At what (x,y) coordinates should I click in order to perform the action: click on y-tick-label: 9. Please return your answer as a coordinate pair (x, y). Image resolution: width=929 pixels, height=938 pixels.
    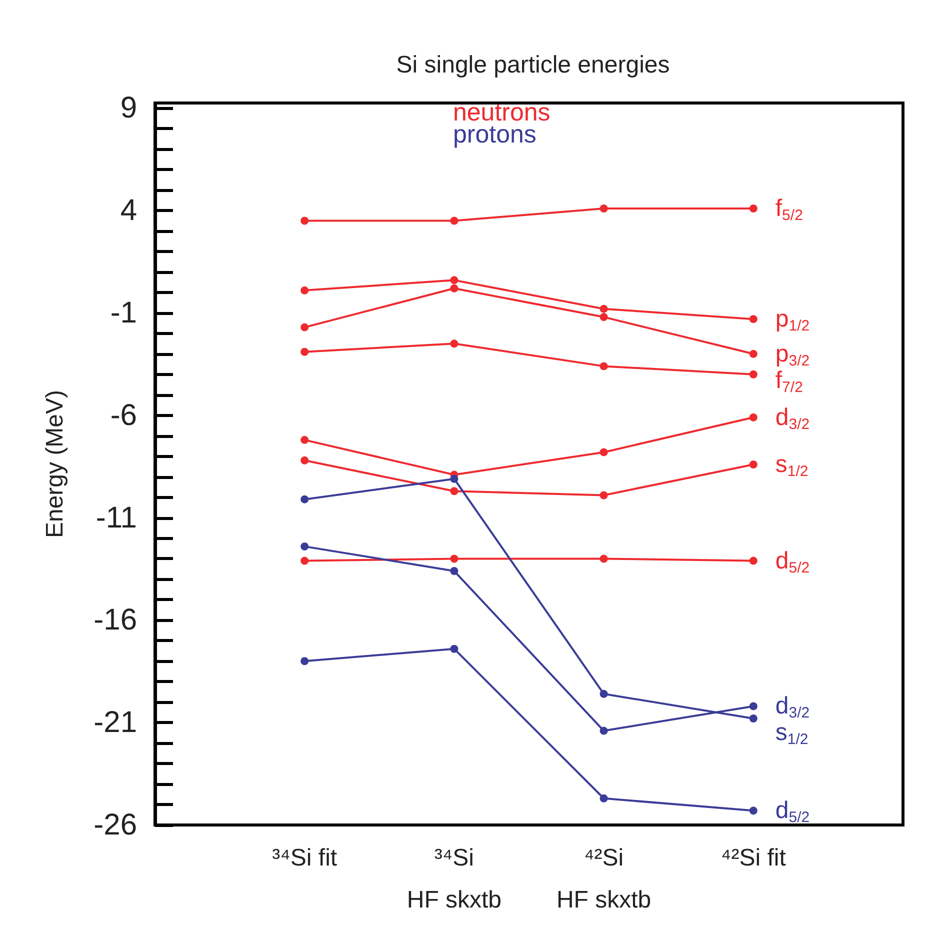
    Looking at the image, I should click on (128, 108).